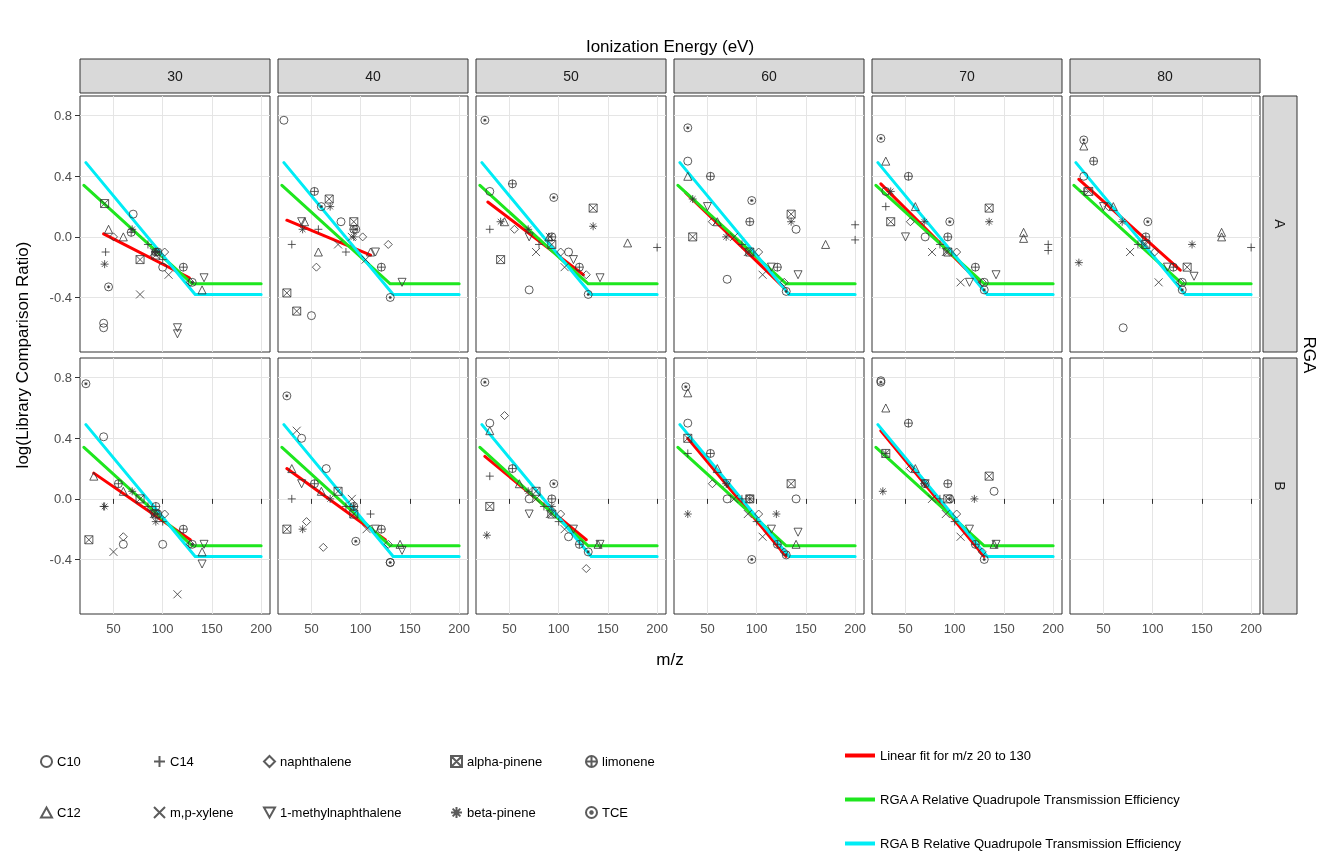 The width and height of the screenshot is (1325, 861). I want to click on chart-title: 60, so click(769, 76).